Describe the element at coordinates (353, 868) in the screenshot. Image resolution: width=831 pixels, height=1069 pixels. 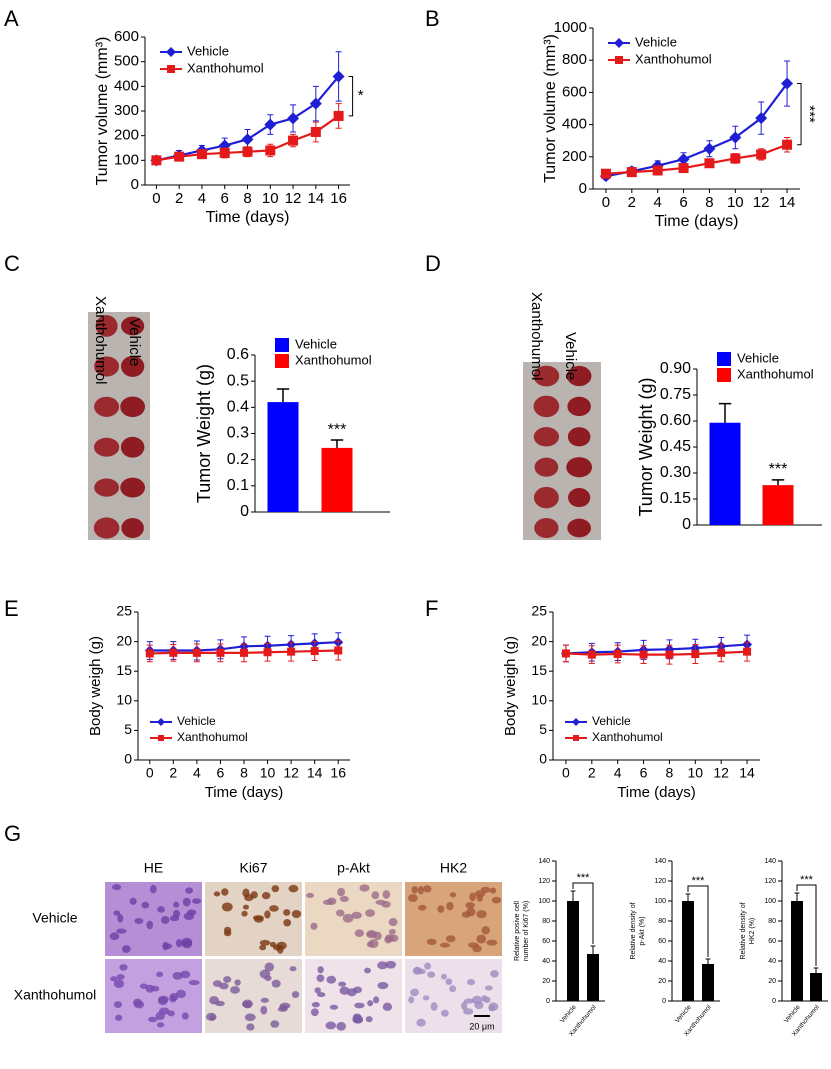
I see `column-label: p-Akt` at that location.